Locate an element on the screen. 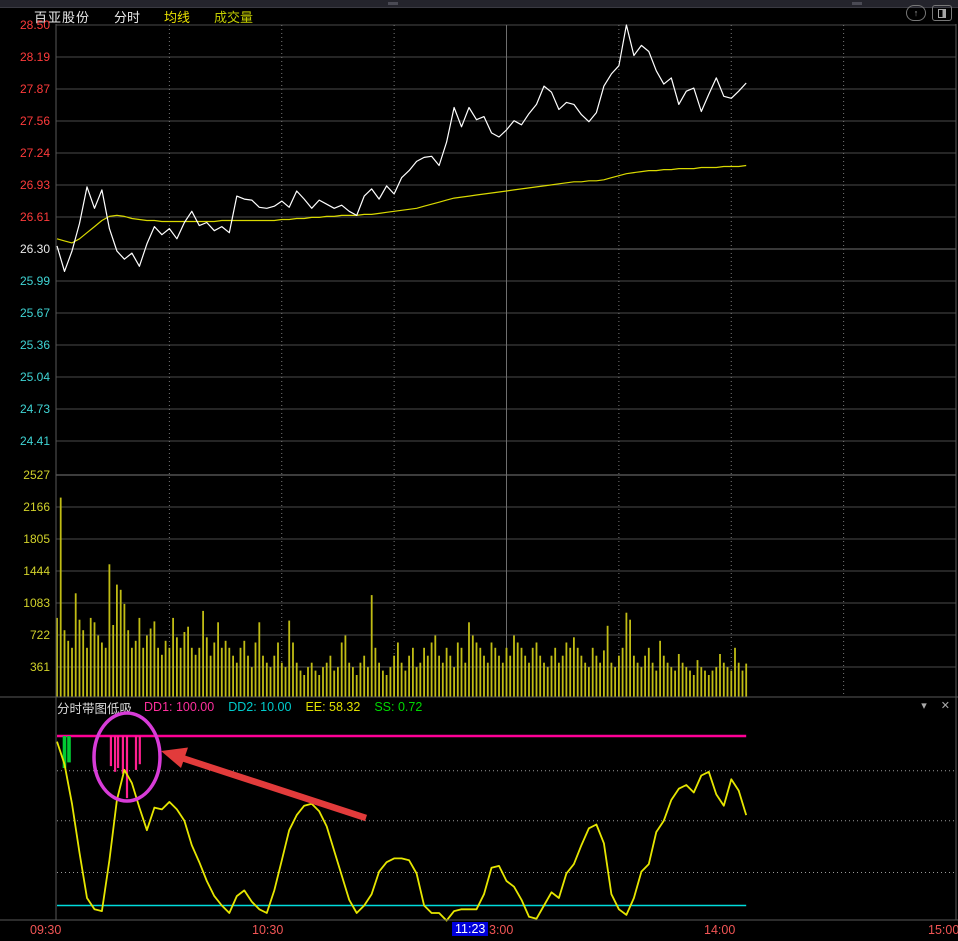 The image size is (958, 941). time-axis-label: 10:30 is located at coordinates (268, 930).